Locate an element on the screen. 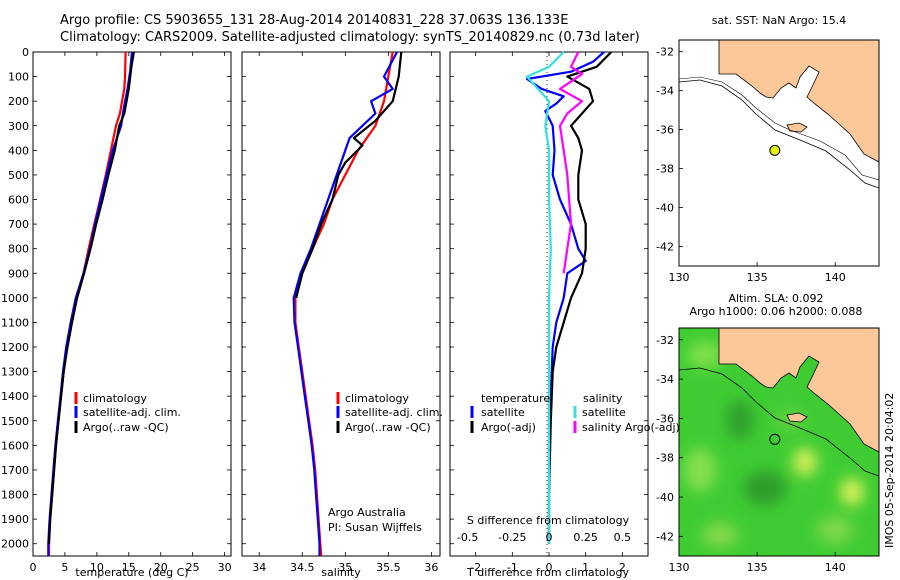 This screenshot has height=580, width=900. depth-tick-label: 1300 is located at coordinates (15, 372).